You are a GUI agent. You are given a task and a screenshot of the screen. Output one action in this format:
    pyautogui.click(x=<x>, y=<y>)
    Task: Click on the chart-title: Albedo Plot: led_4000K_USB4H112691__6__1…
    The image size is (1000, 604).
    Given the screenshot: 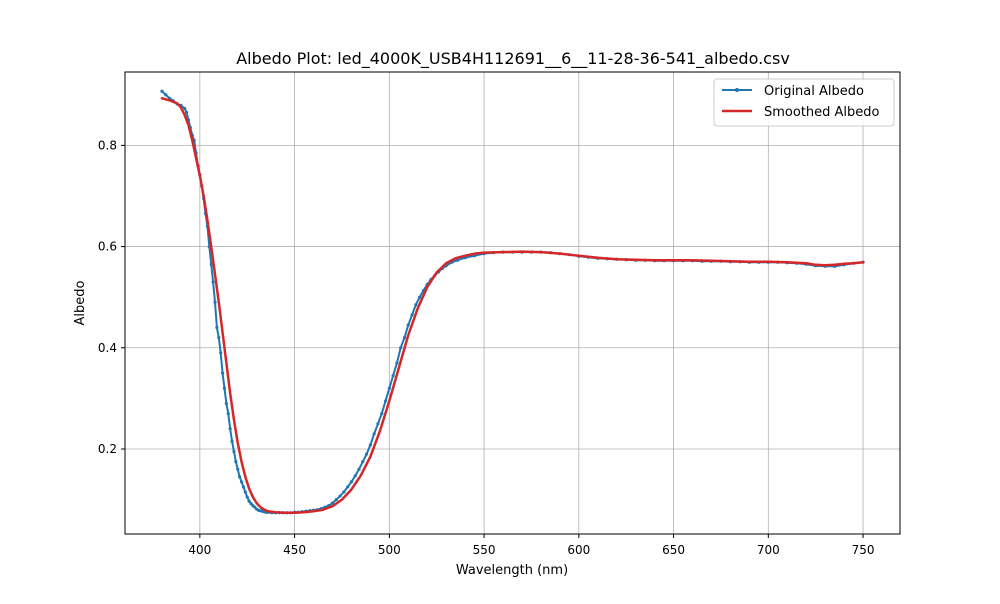 What is the action you would take?
    pyautogui.click(x=513, y=59)
    